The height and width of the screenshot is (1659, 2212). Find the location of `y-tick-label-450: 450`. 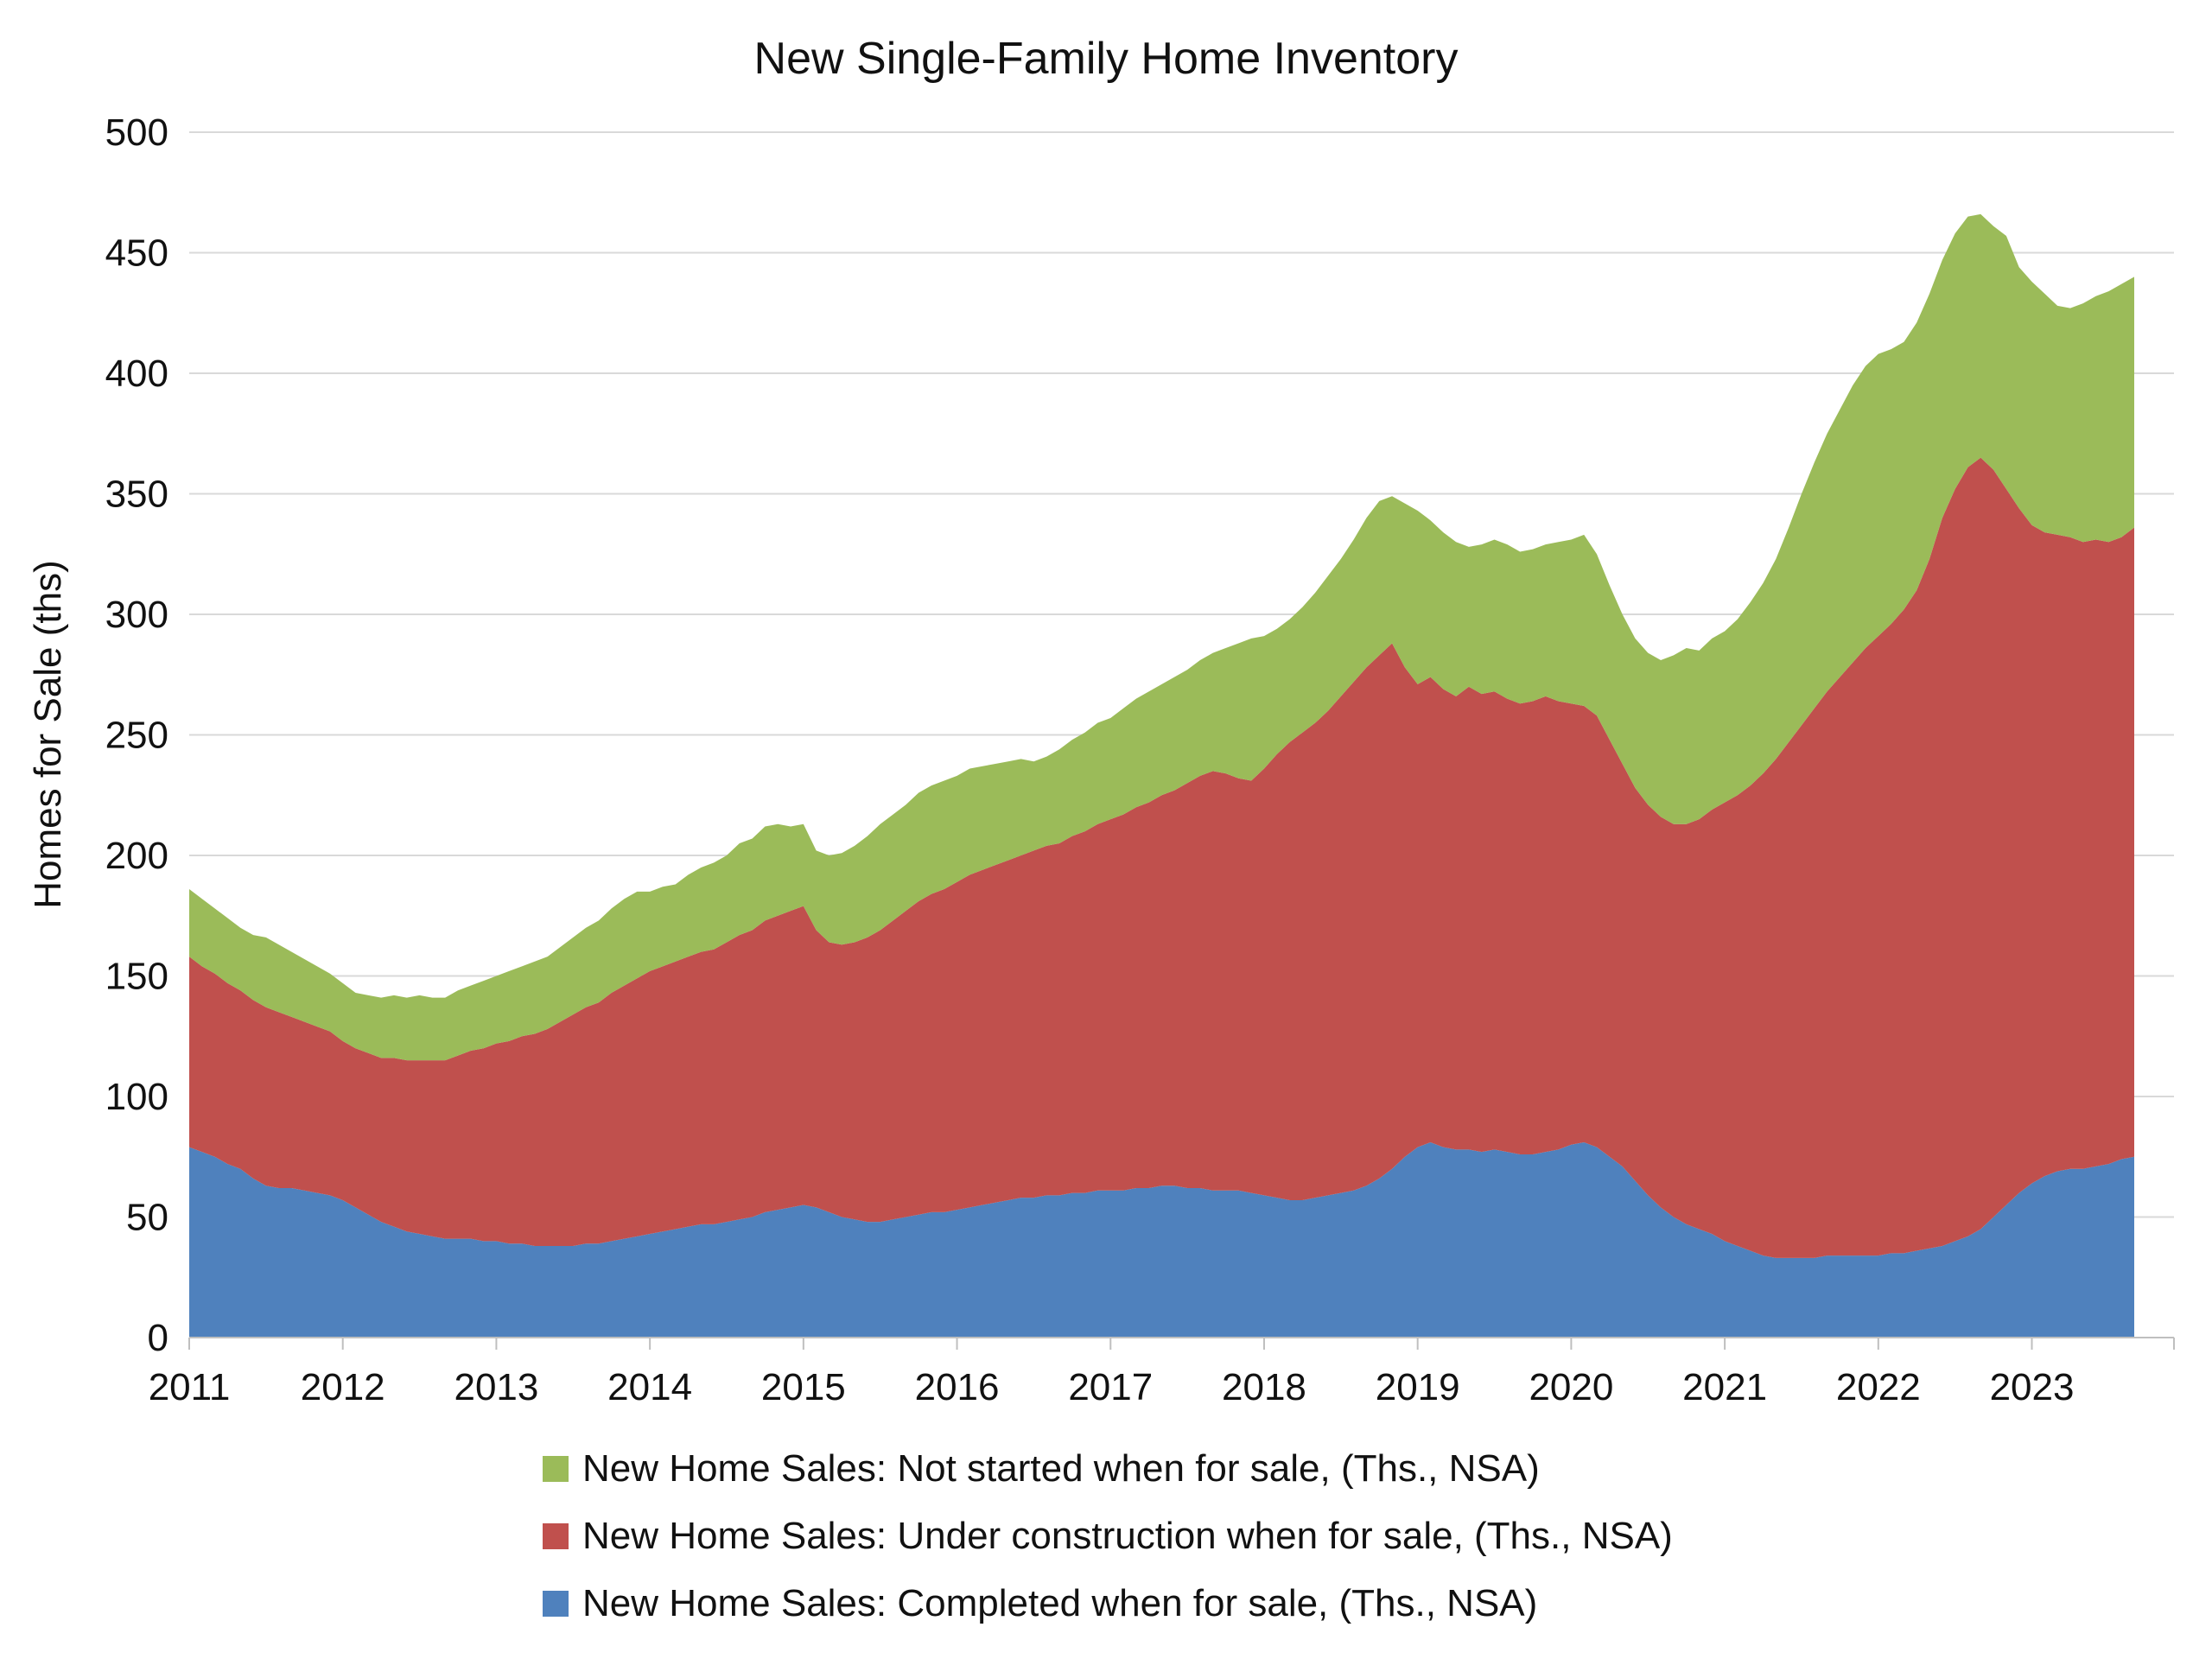

y-tick-label-450: 450 is located at coordinates (136, 253).